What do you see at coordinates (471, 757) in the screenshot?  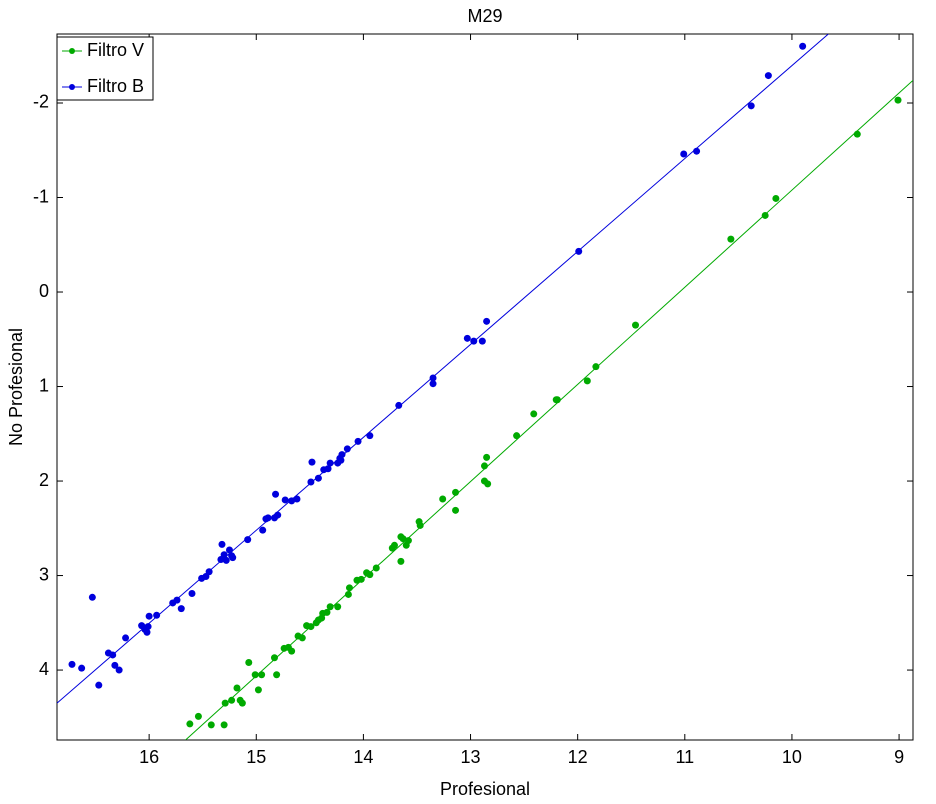 I see `x-tick-label: 13` at bounding box center [471, 757].